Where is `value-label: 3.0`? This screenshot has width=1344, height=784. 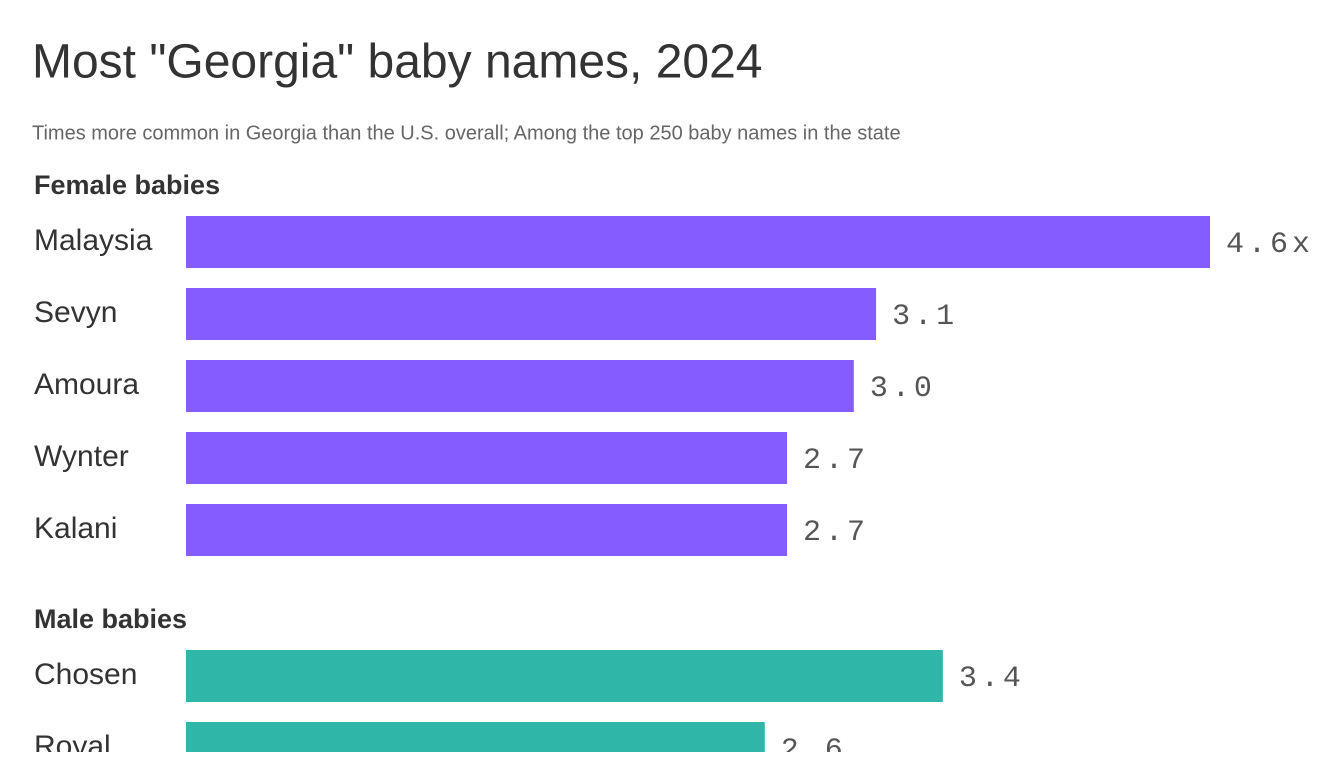 value-label: 3.0 is located at coordinates (903, 389).